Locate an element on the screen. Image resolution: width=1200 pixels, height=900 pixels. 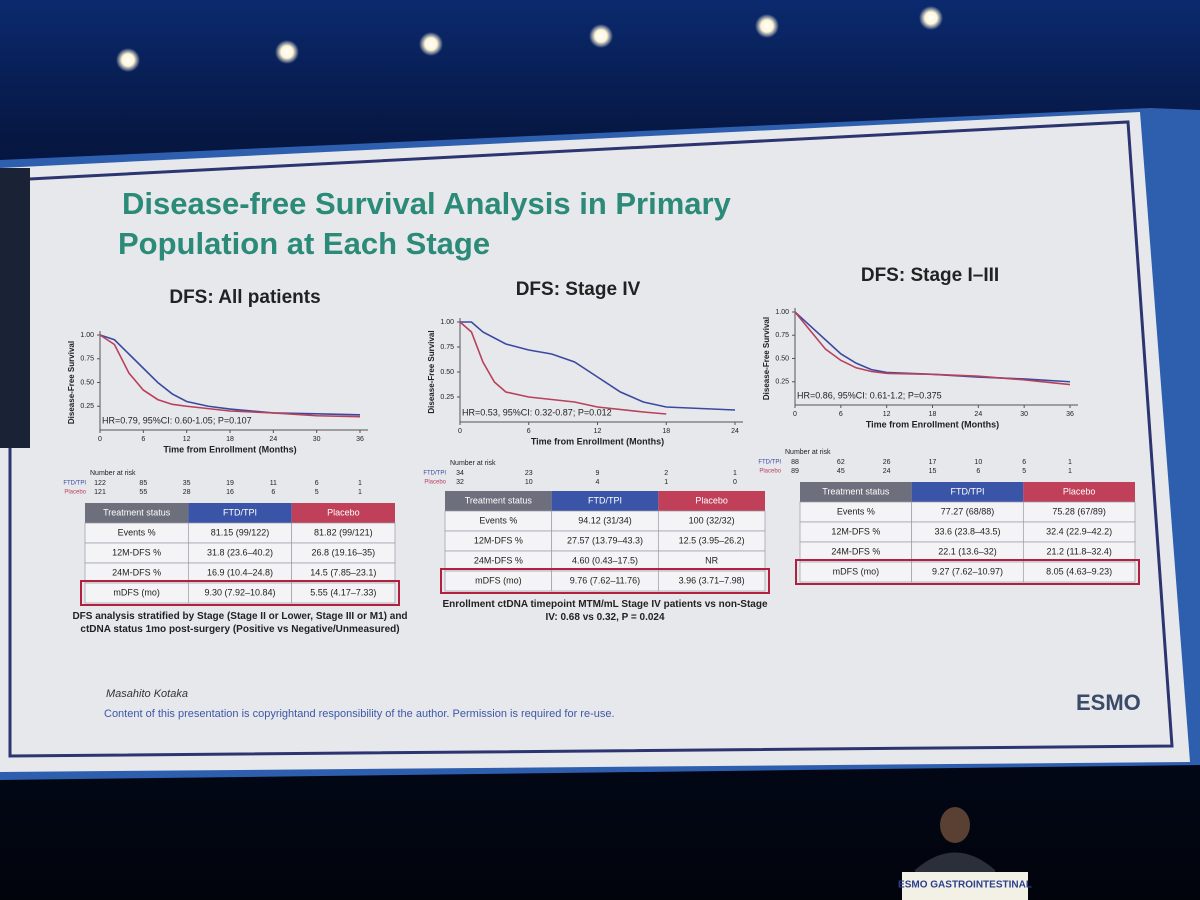
risk-value: 9 is located at coordinates (598, 473).